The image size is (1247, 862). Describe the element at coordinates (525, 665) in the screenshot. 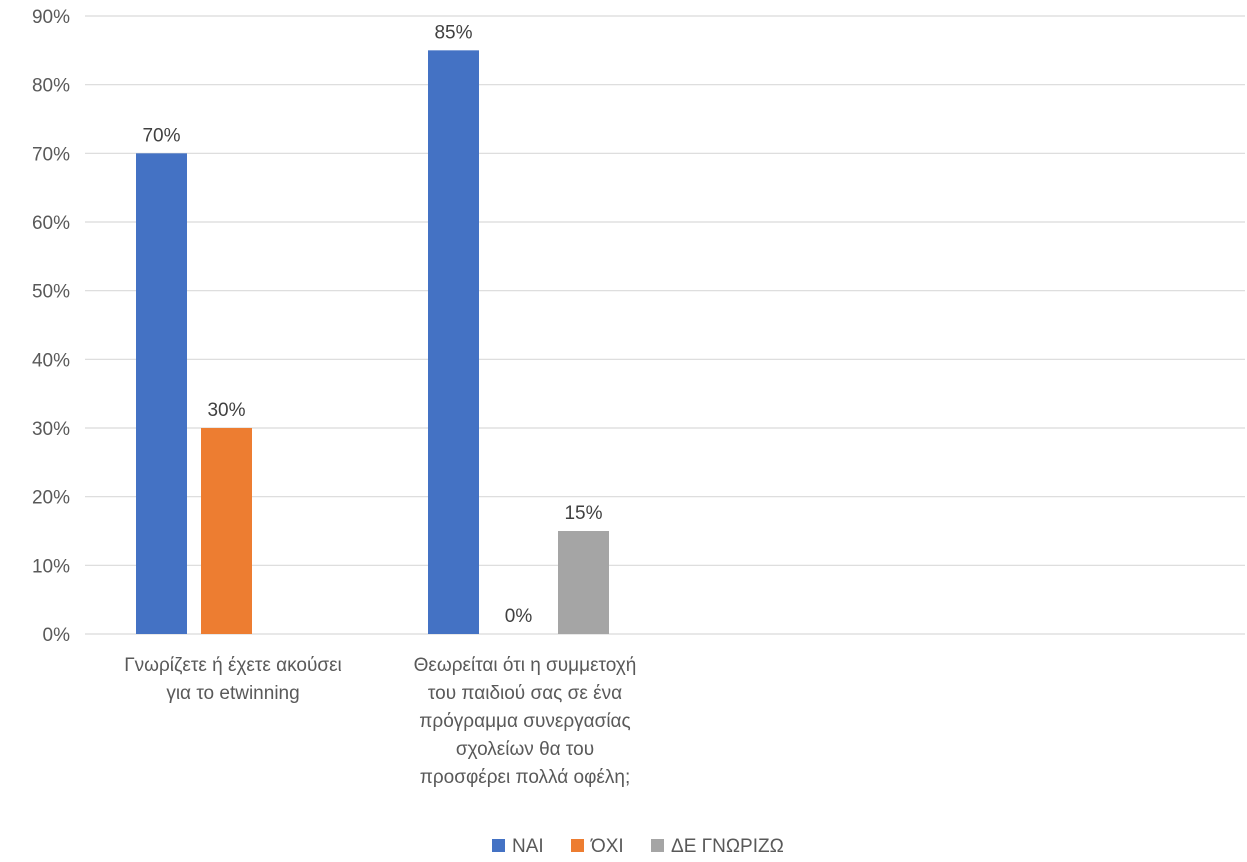

I see `category-label: Θεωρείται ότι η συμμετοχή` at that location.